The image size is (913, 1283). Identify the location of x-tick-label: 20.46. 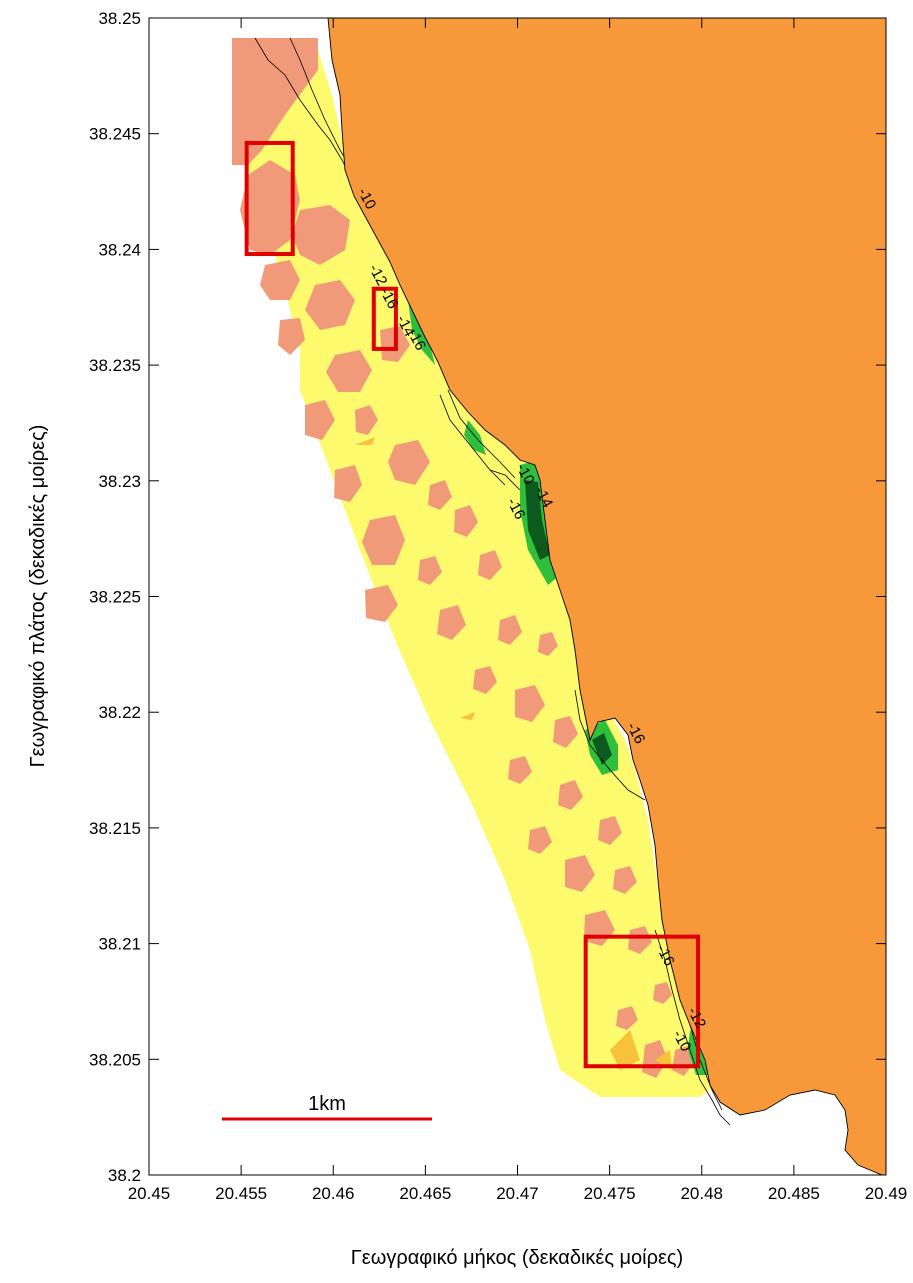
(333, 1193).